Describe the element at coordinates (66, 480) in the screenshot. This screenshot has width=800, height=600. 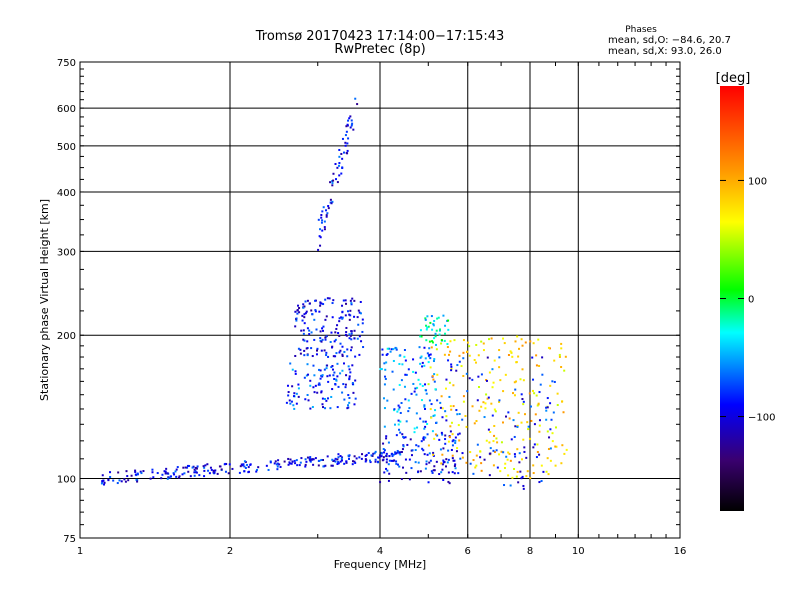
I see `y-tick-label: 100` at that location.